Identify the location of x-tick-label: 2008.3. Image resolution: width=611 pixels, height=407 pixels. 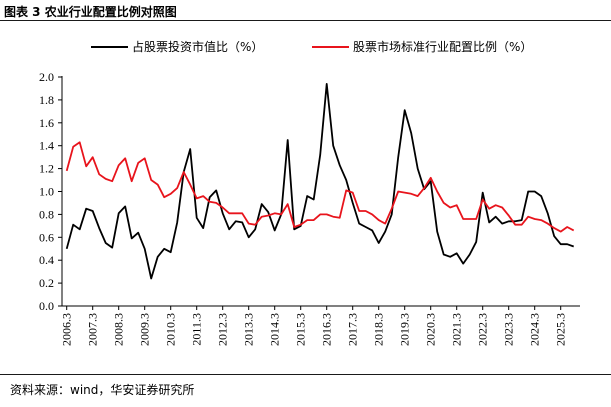
(119, 329).